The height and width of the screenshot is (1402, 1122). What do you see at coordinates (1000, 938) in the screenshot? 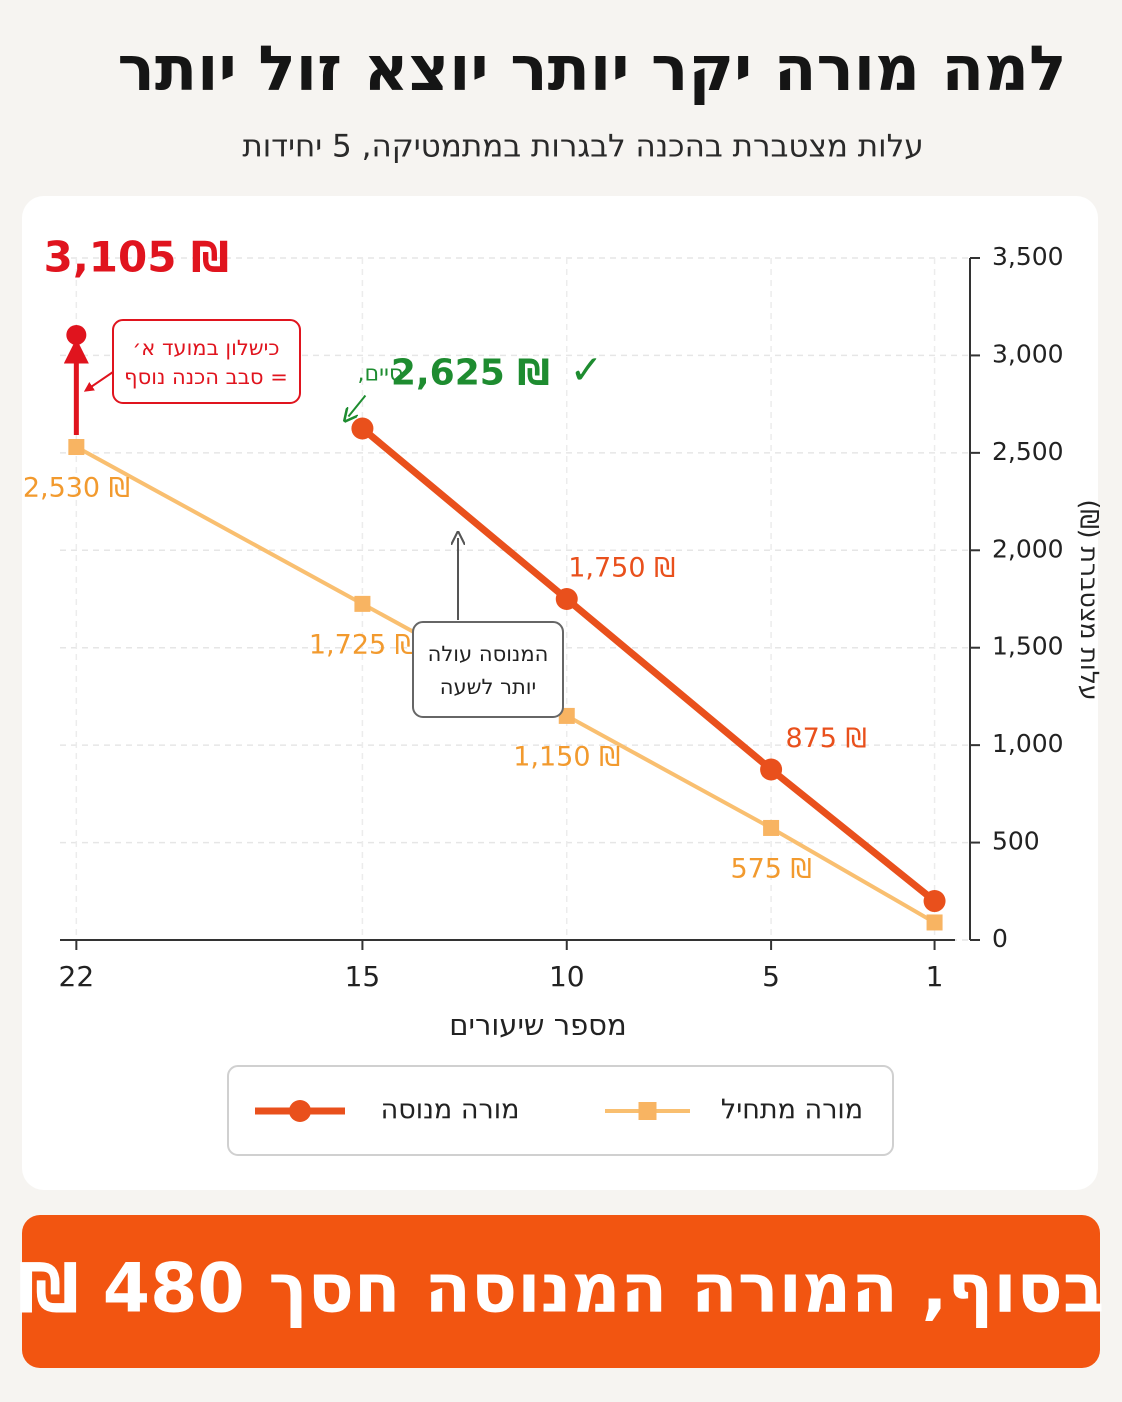
I see `y-tick-label: 0` at bounding box center [1000, 938].